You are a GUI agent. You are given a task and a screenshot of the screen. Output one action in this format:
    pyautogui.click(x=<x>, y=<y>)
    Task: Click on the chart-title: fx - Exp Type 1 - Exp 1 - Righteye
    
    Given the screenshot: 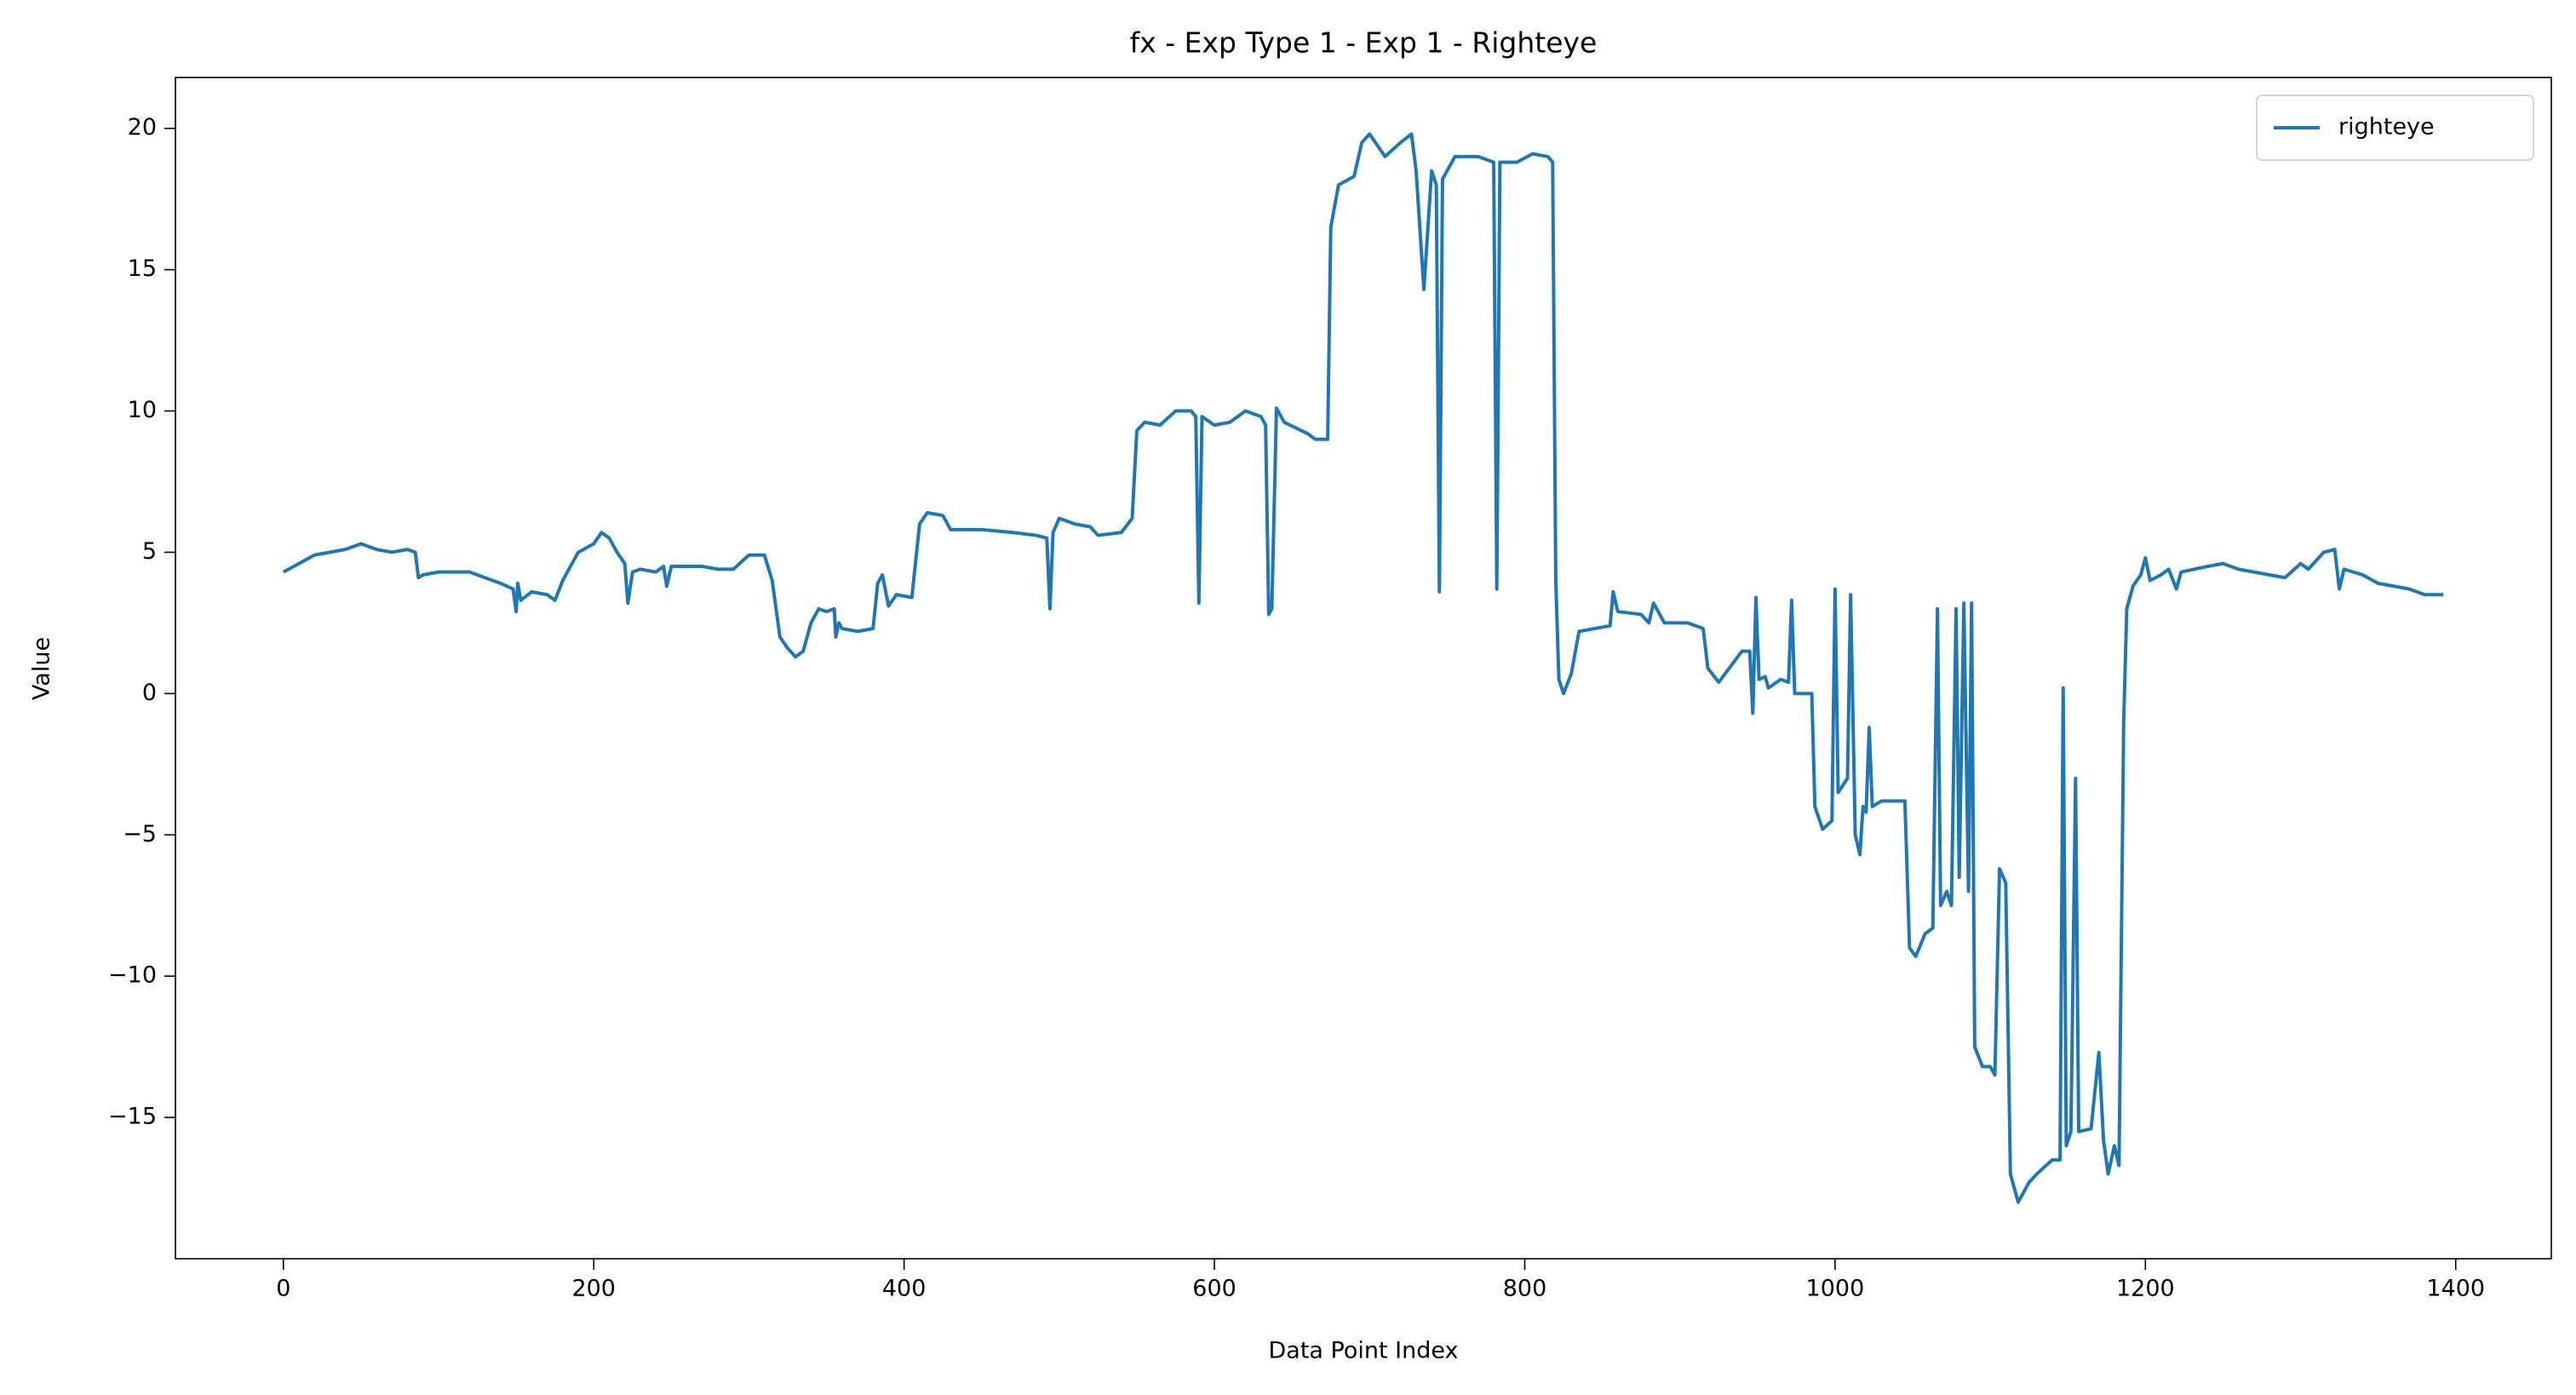 What is the action you would take?
    pyautogui.click(x=1364, y=43)
    